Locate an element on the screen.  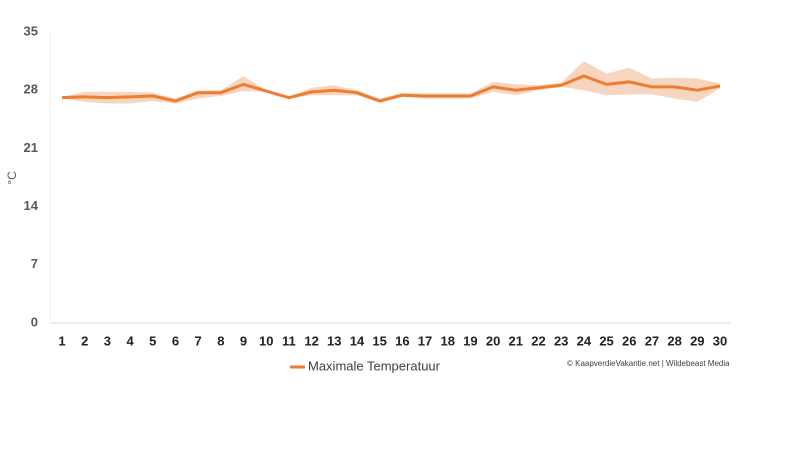
y-tick-label: 0 is located at coordinates (34, 321).